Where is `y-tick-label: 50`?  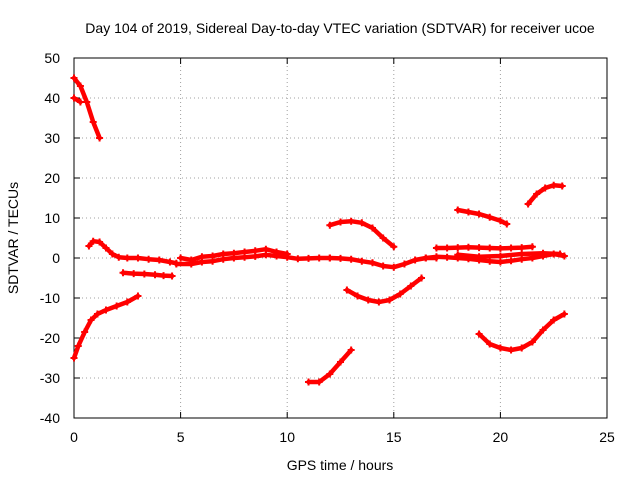
y-tick-label: 50 is located at coordinates (52, 58).